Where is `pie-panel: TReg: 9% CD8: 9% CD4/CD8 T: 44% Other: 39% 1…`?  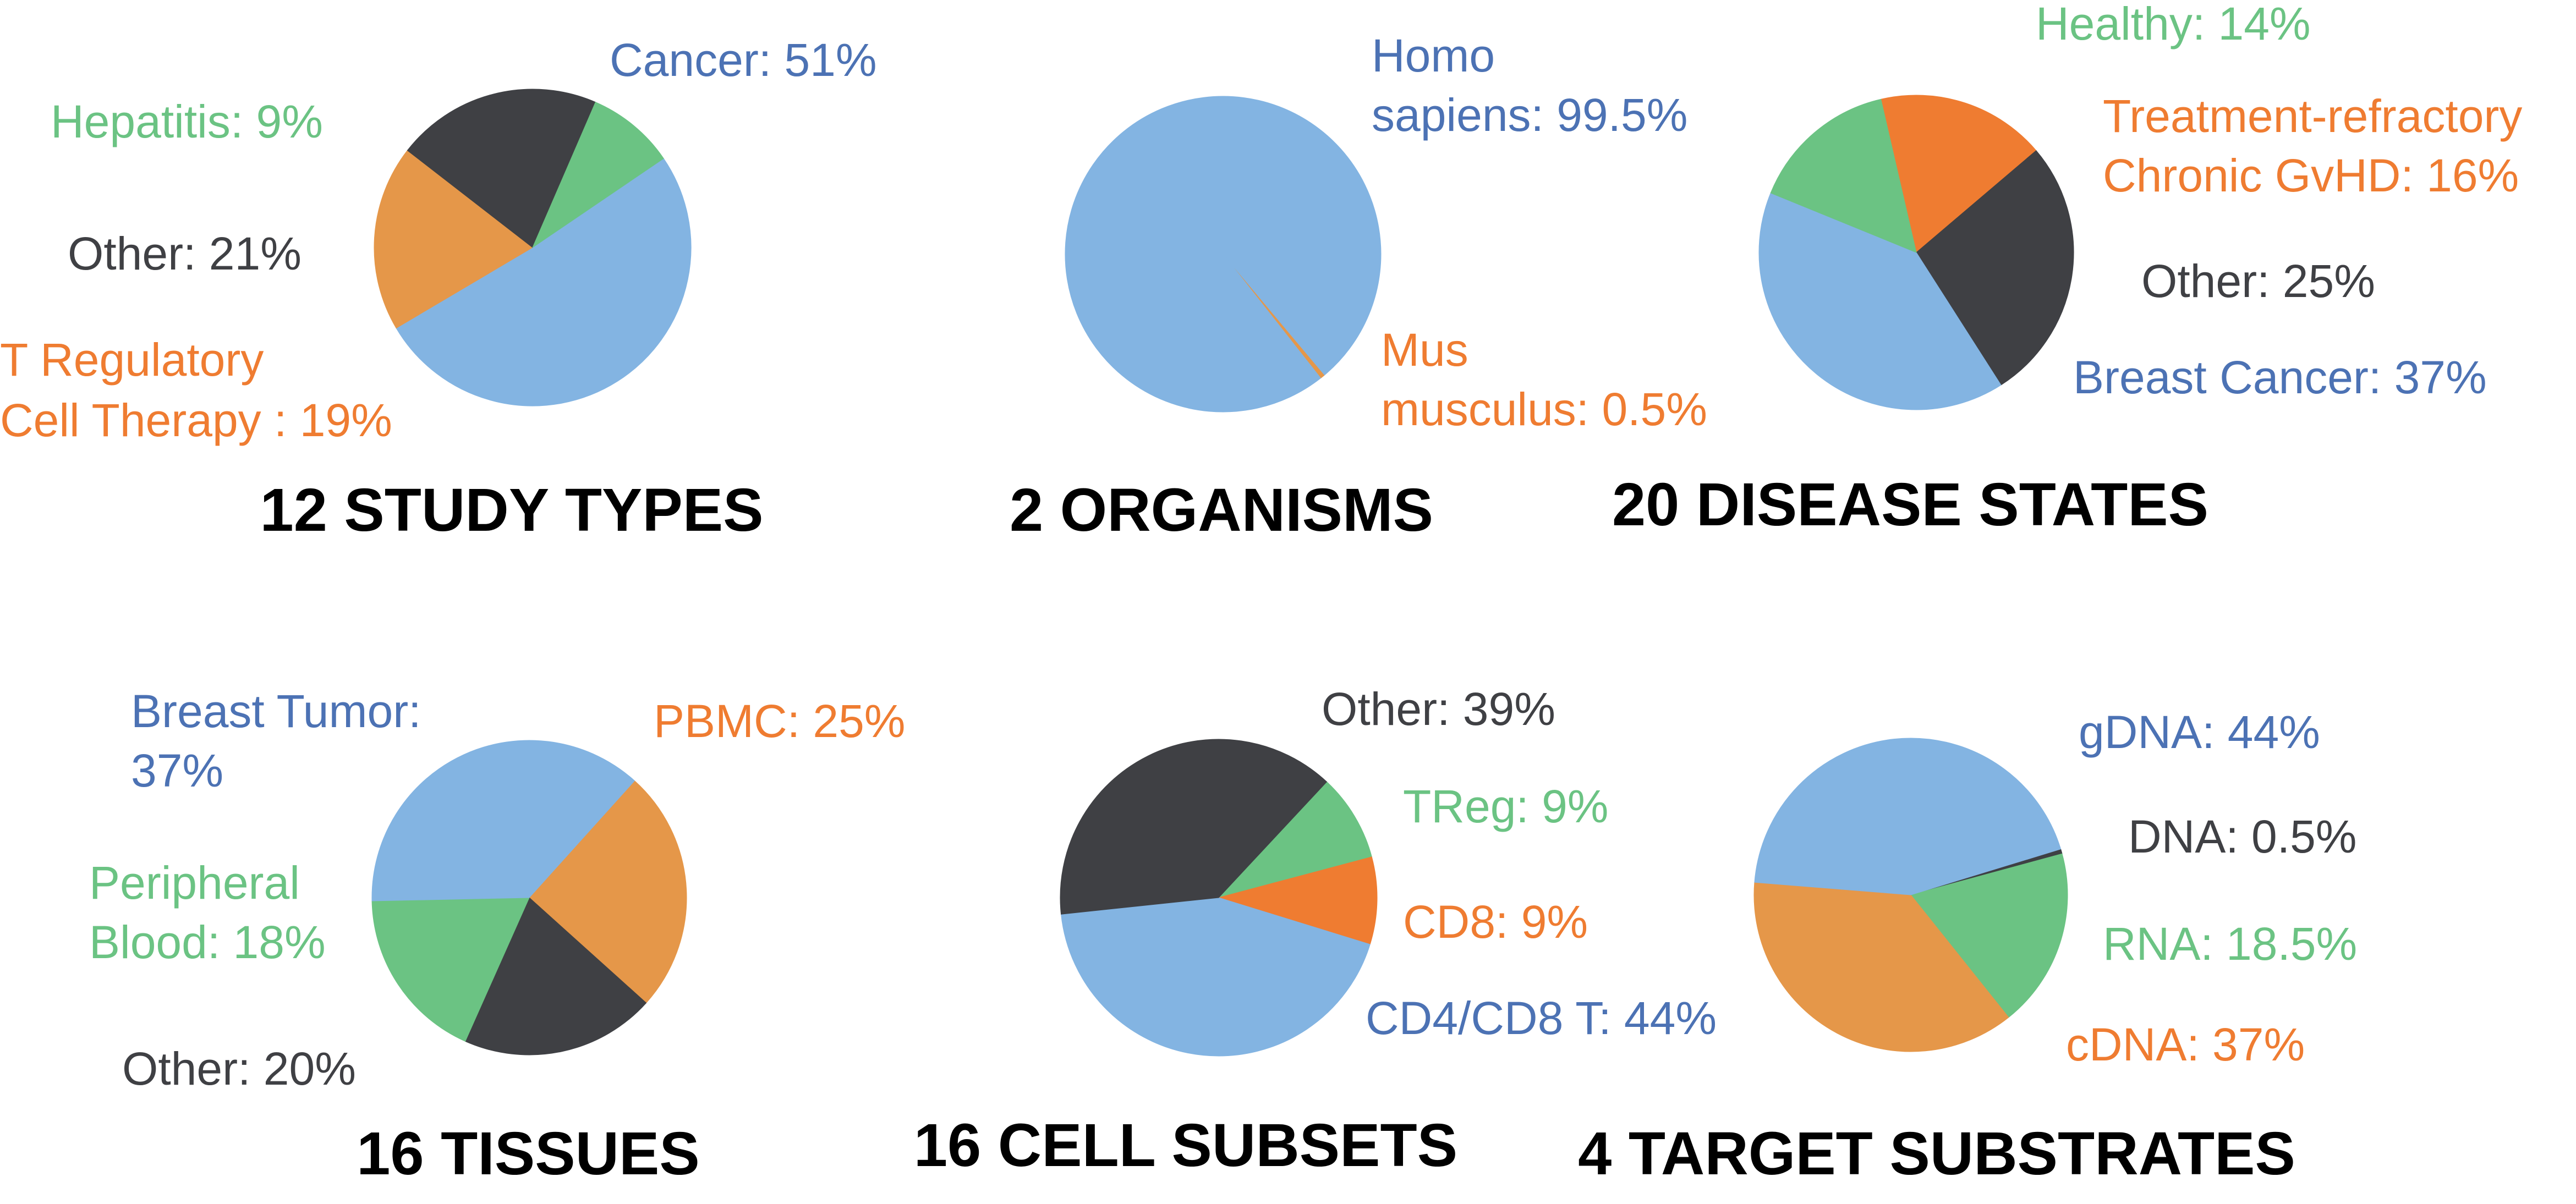
pie-panel: TReg: 9% CD8: 9% CD4/CD8 T: 44% Other: 39% 1… is located at coordinates (1316, 931).